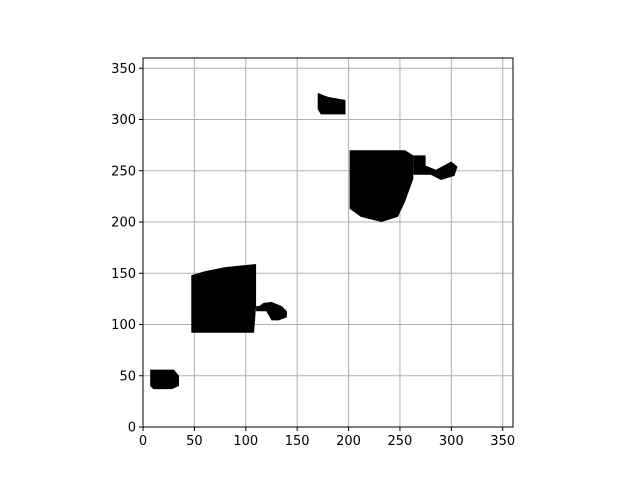 This screenshot has width=640, height=480. What do you see at coordinates (331, 103) in the screenshot?
I see `shape-top-small` at bounding box center [331, 103].